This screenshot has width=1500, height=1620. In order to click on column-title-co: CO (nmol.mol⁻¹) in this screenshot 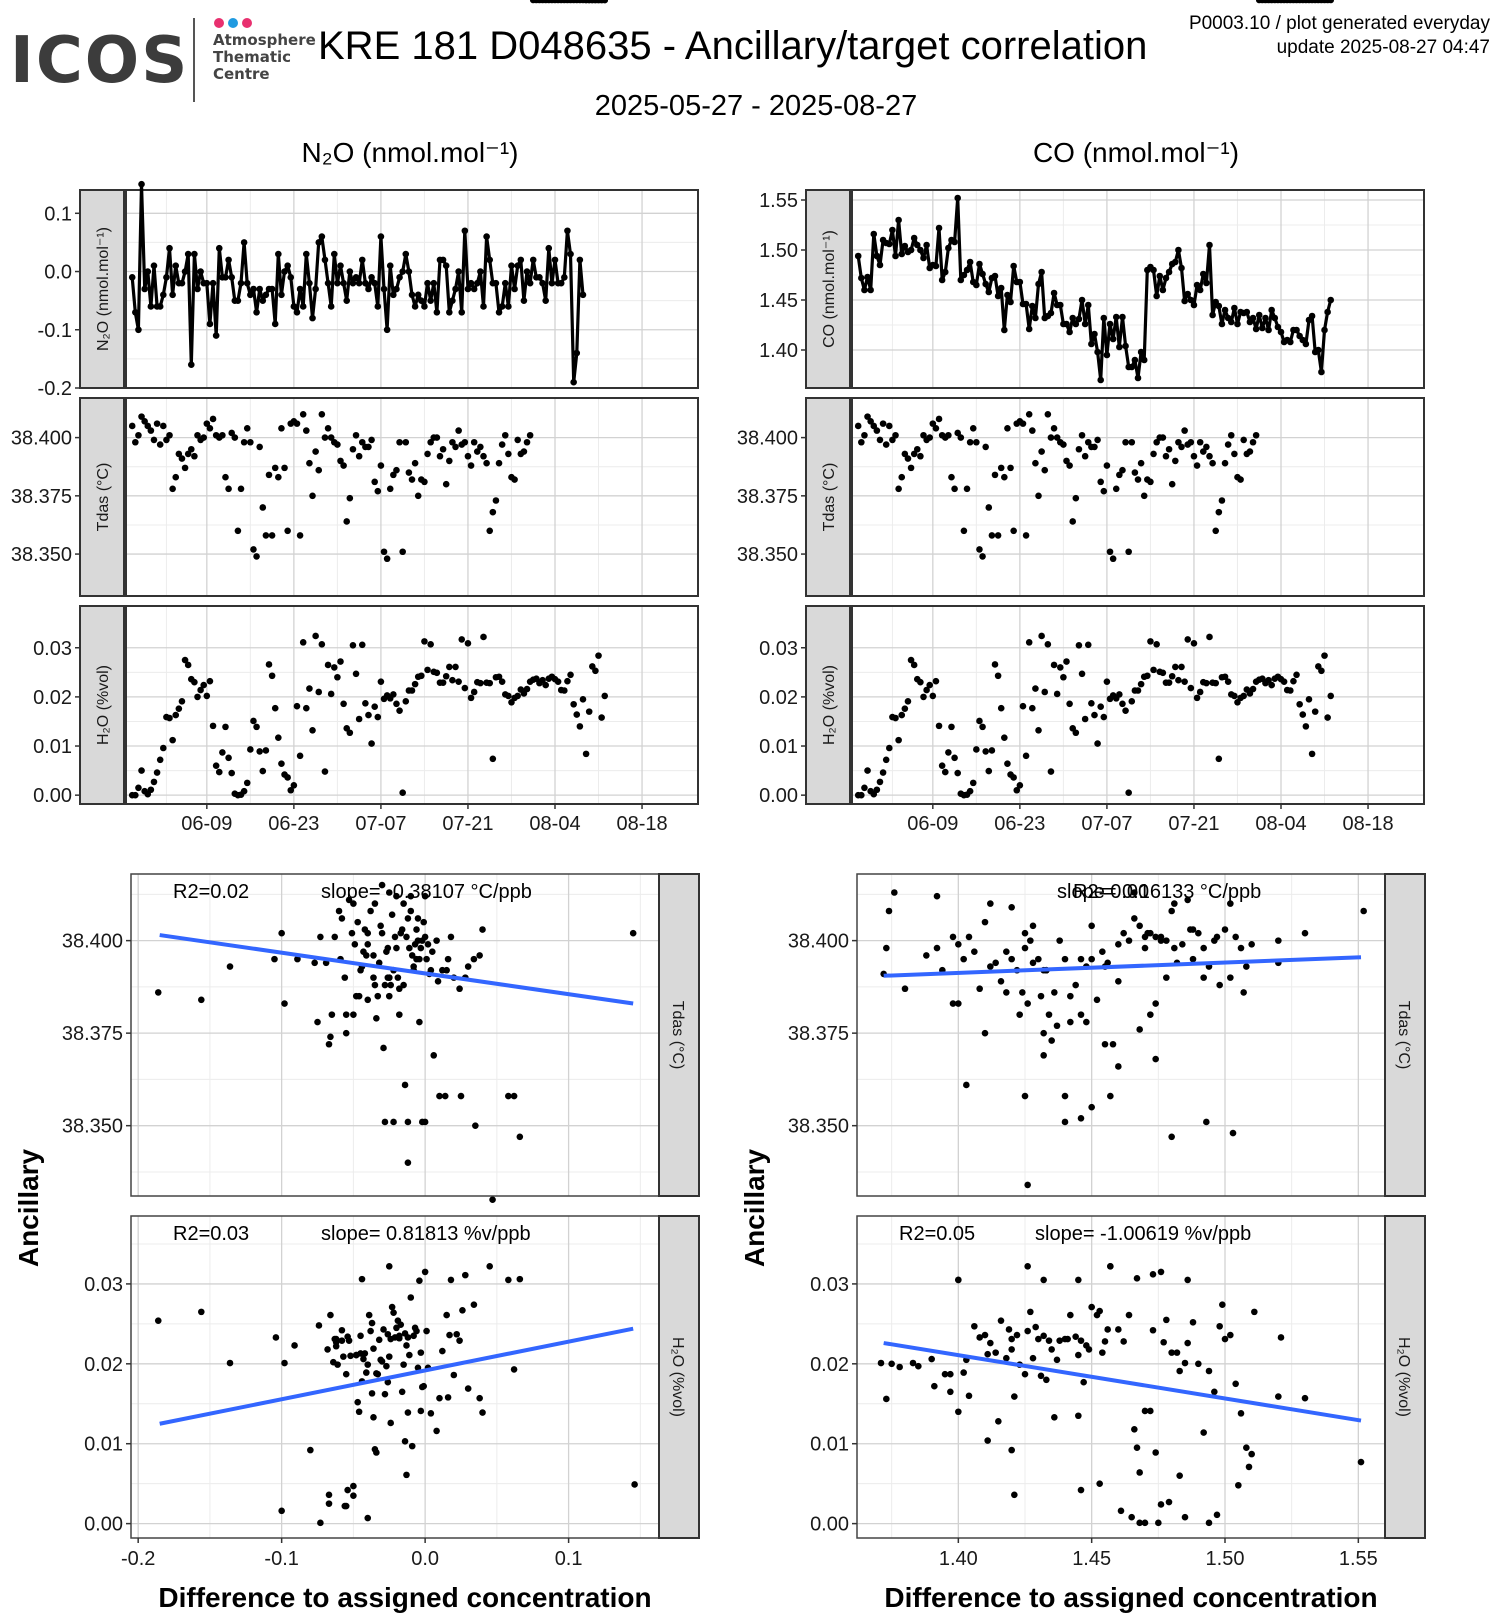, I will do `click(1136, 152)`.